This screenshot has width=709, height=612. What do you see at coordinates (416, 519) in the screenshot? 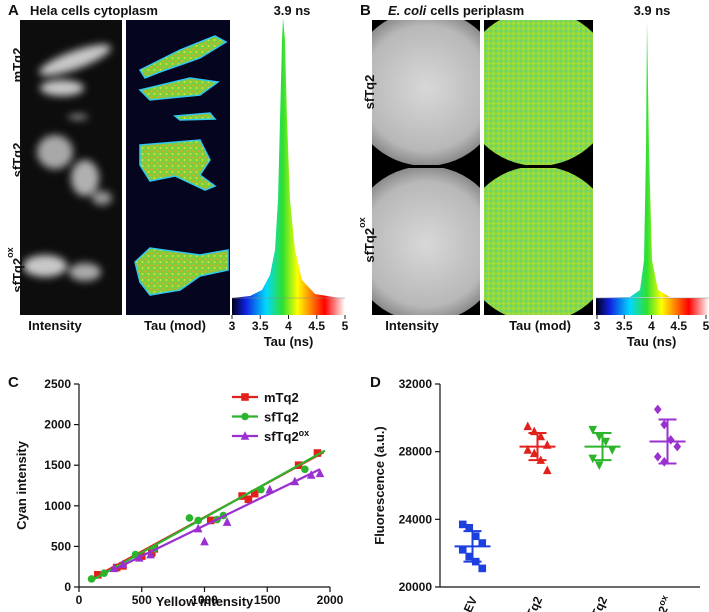
I see `y-tick-label: 24000` at bounding box center [416, 519].